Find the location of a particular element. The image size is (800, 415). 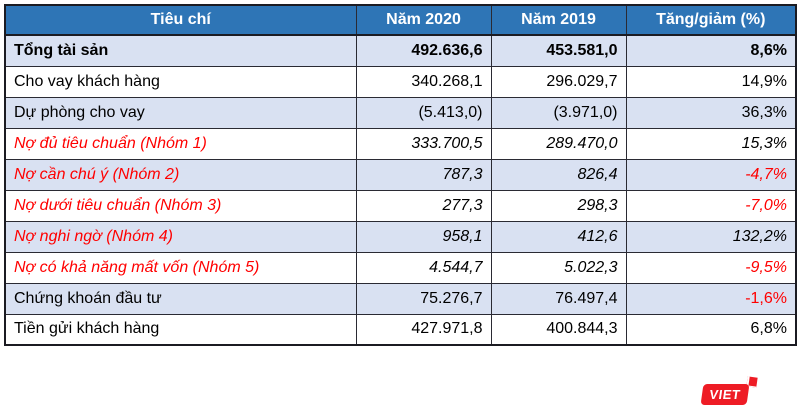

value-change: -7,0% is located at coordinates (711, 205).